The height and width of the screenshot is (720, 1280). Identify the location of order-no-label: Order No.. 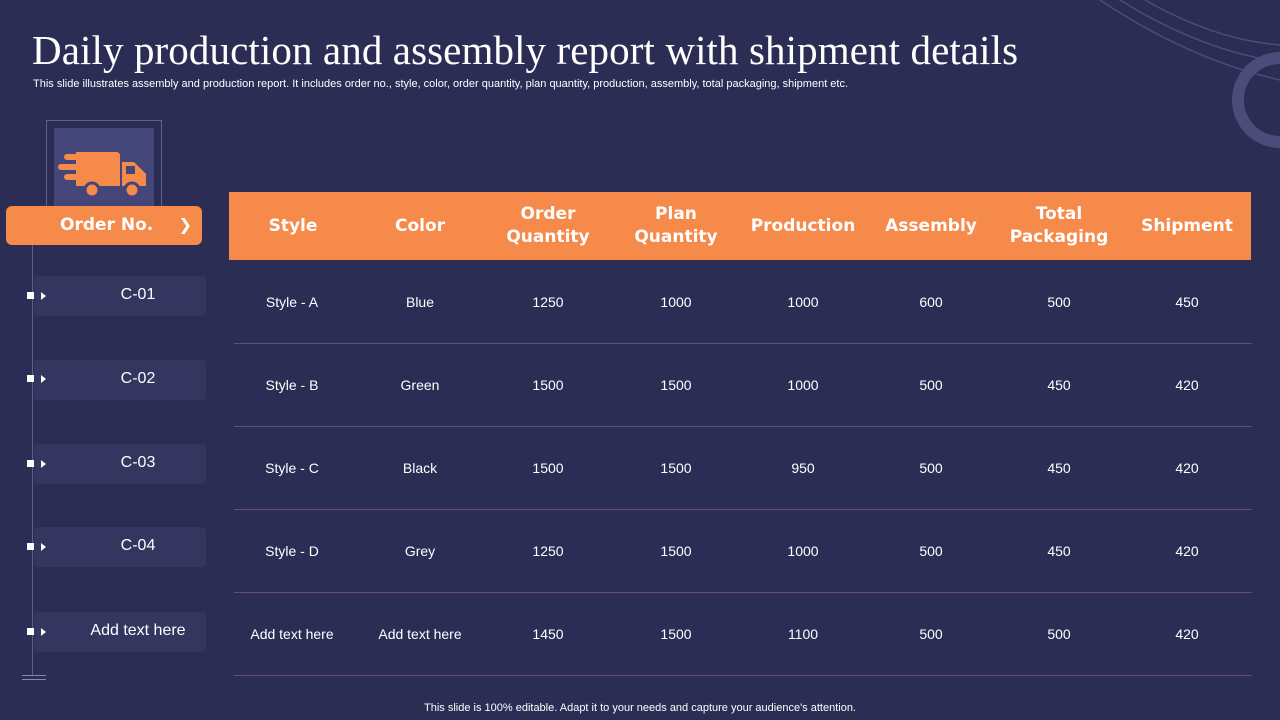
(107, 225).